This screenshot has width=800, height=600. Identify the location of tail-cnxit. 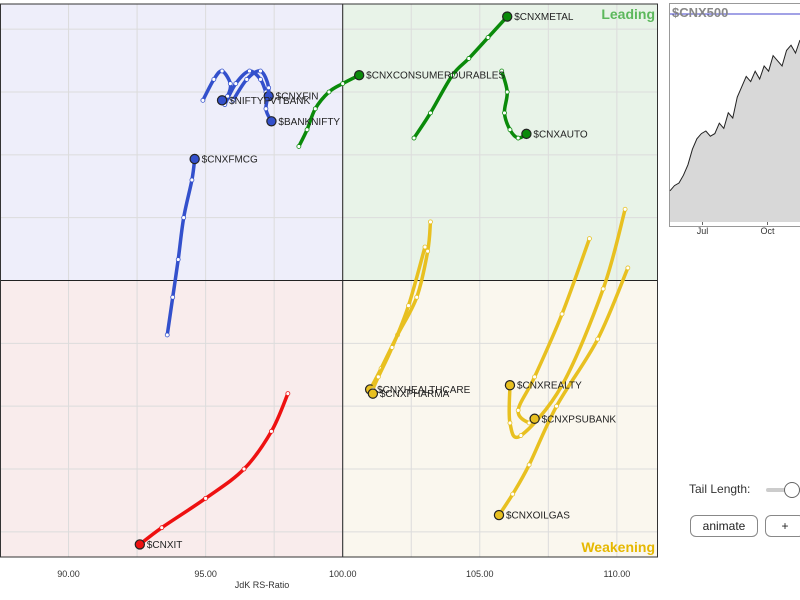
(214, 469).